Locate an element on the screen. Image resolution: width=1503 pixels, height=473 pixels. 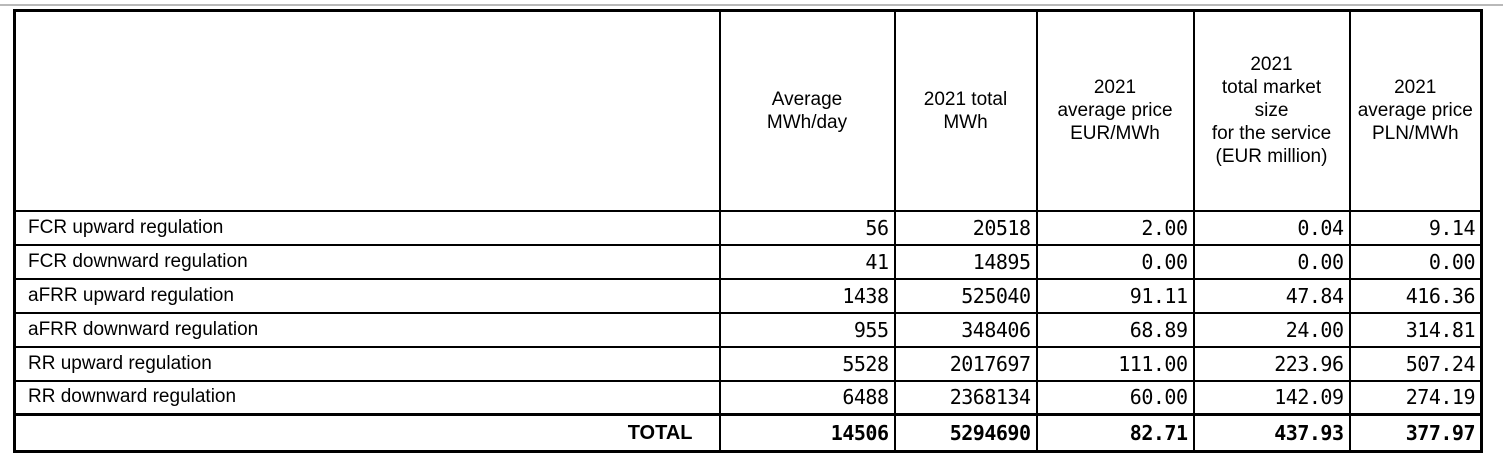
total-mwh-cell: 20518 is located at coordinates (965, 227).